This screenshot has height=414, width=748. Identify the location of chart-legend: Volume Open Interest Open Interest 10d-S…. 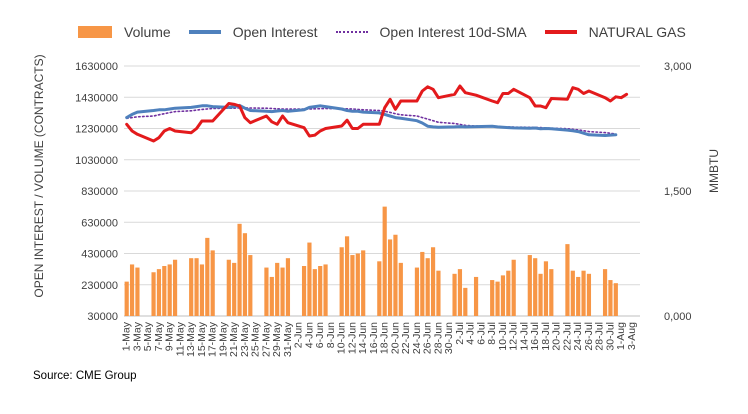
(391, 32).